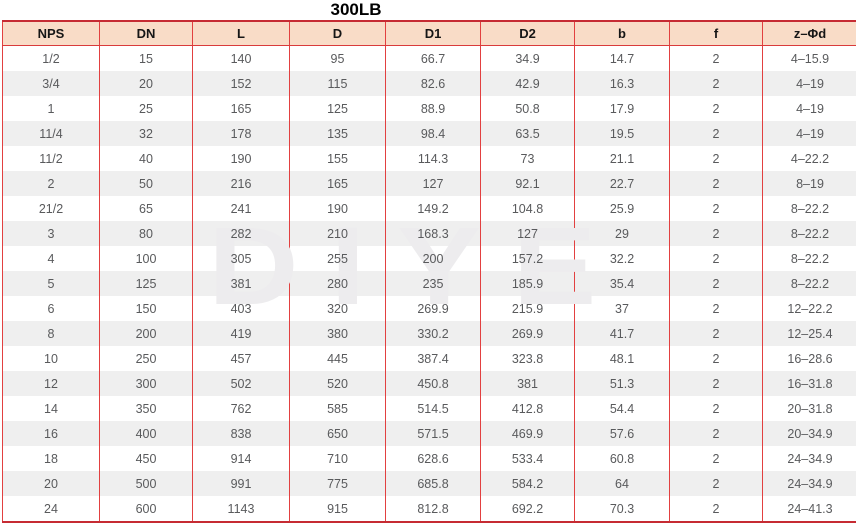  What do you see at coordinates (810, 83) in the screenshot?
I see `table-cell-value: 4–19` at bounding box center [810, 83].